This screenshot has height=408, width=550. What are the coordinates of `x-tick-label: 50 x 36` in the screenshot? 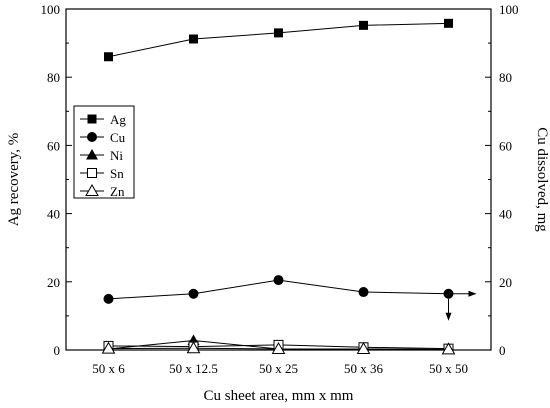 It's located at (364, 368).